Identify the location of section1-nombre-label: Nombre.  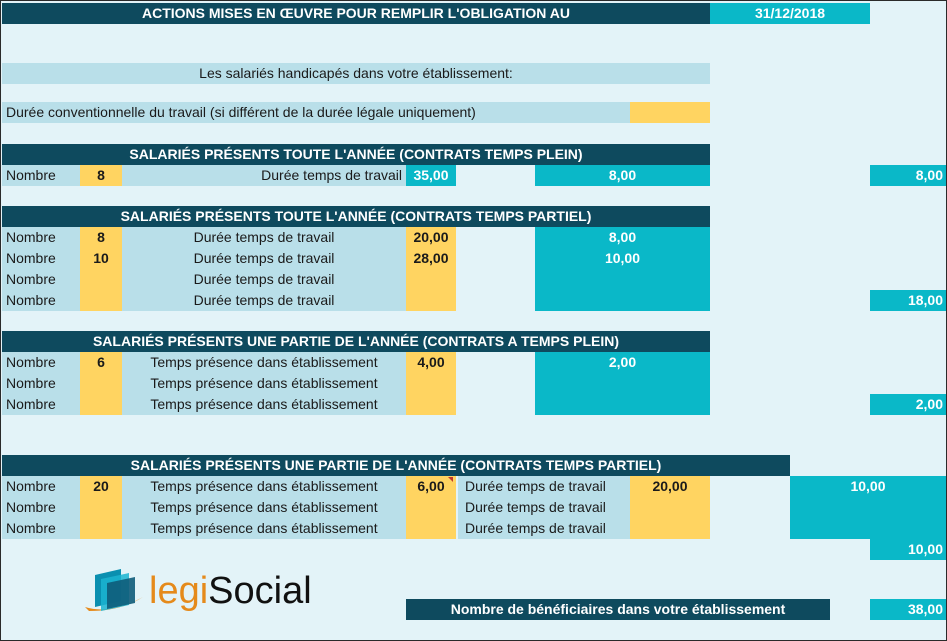
(41, 175).